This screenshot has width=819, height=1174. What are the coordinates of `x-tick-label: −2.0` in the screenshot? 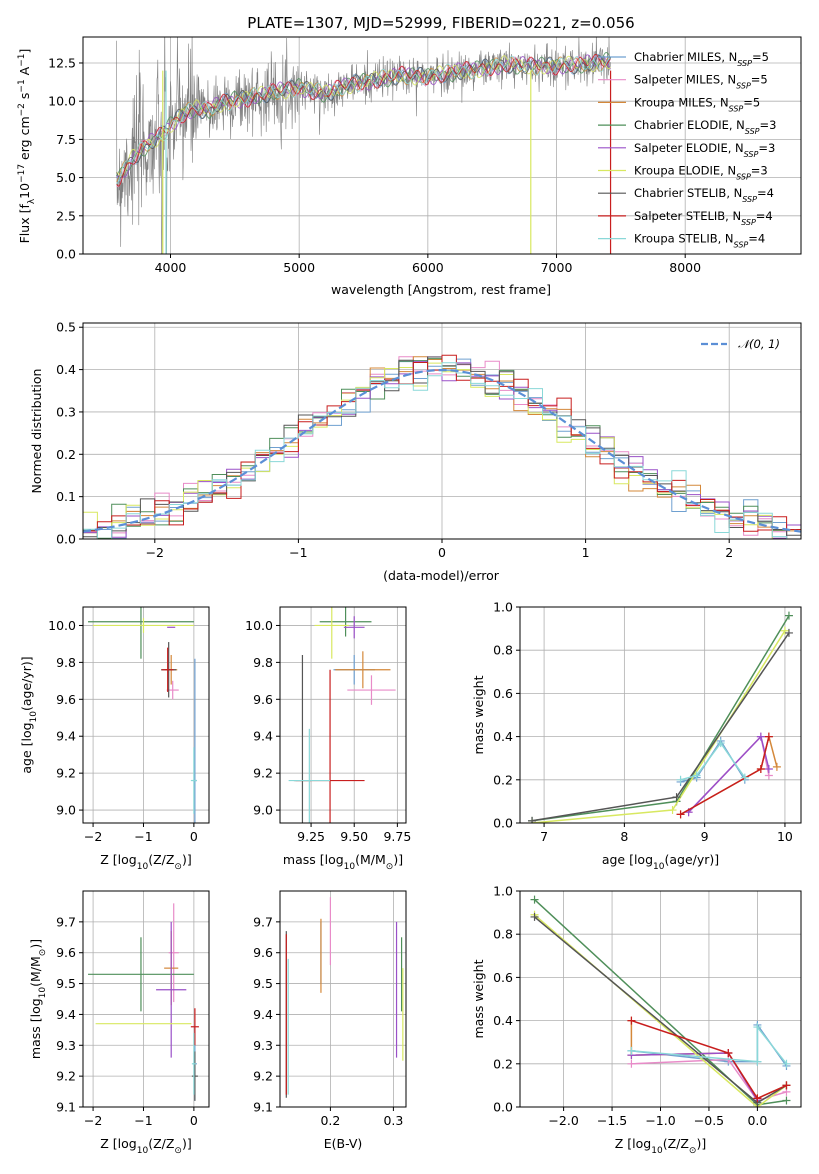 It's located at (563, 1120).